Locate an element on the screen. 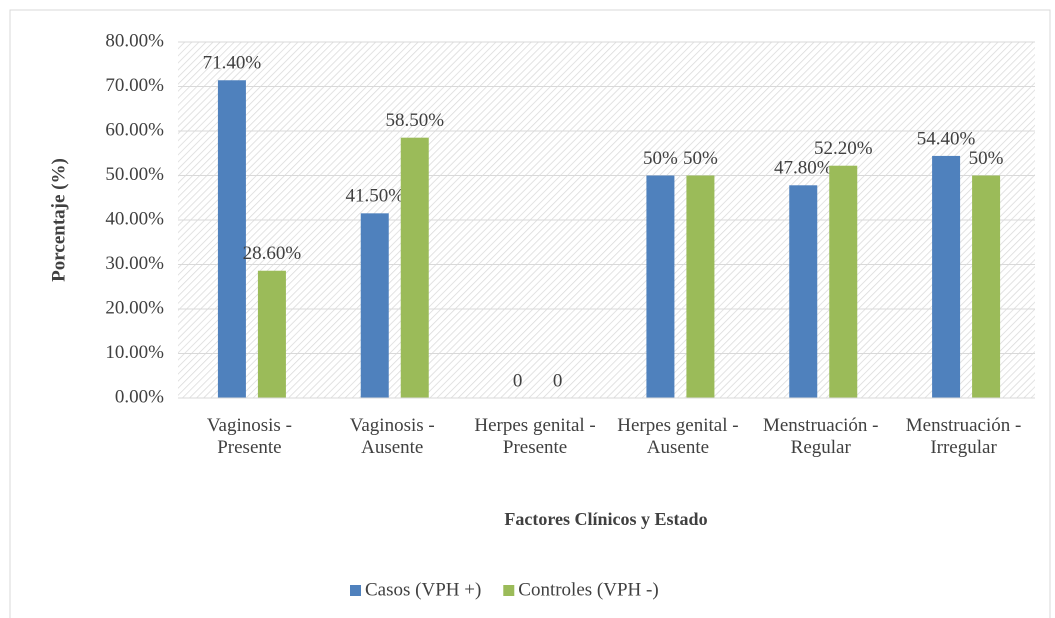 The image size is (1055, 618). x-tick-label: Herpes genital - Ausente is located at coordinates (678, 436).